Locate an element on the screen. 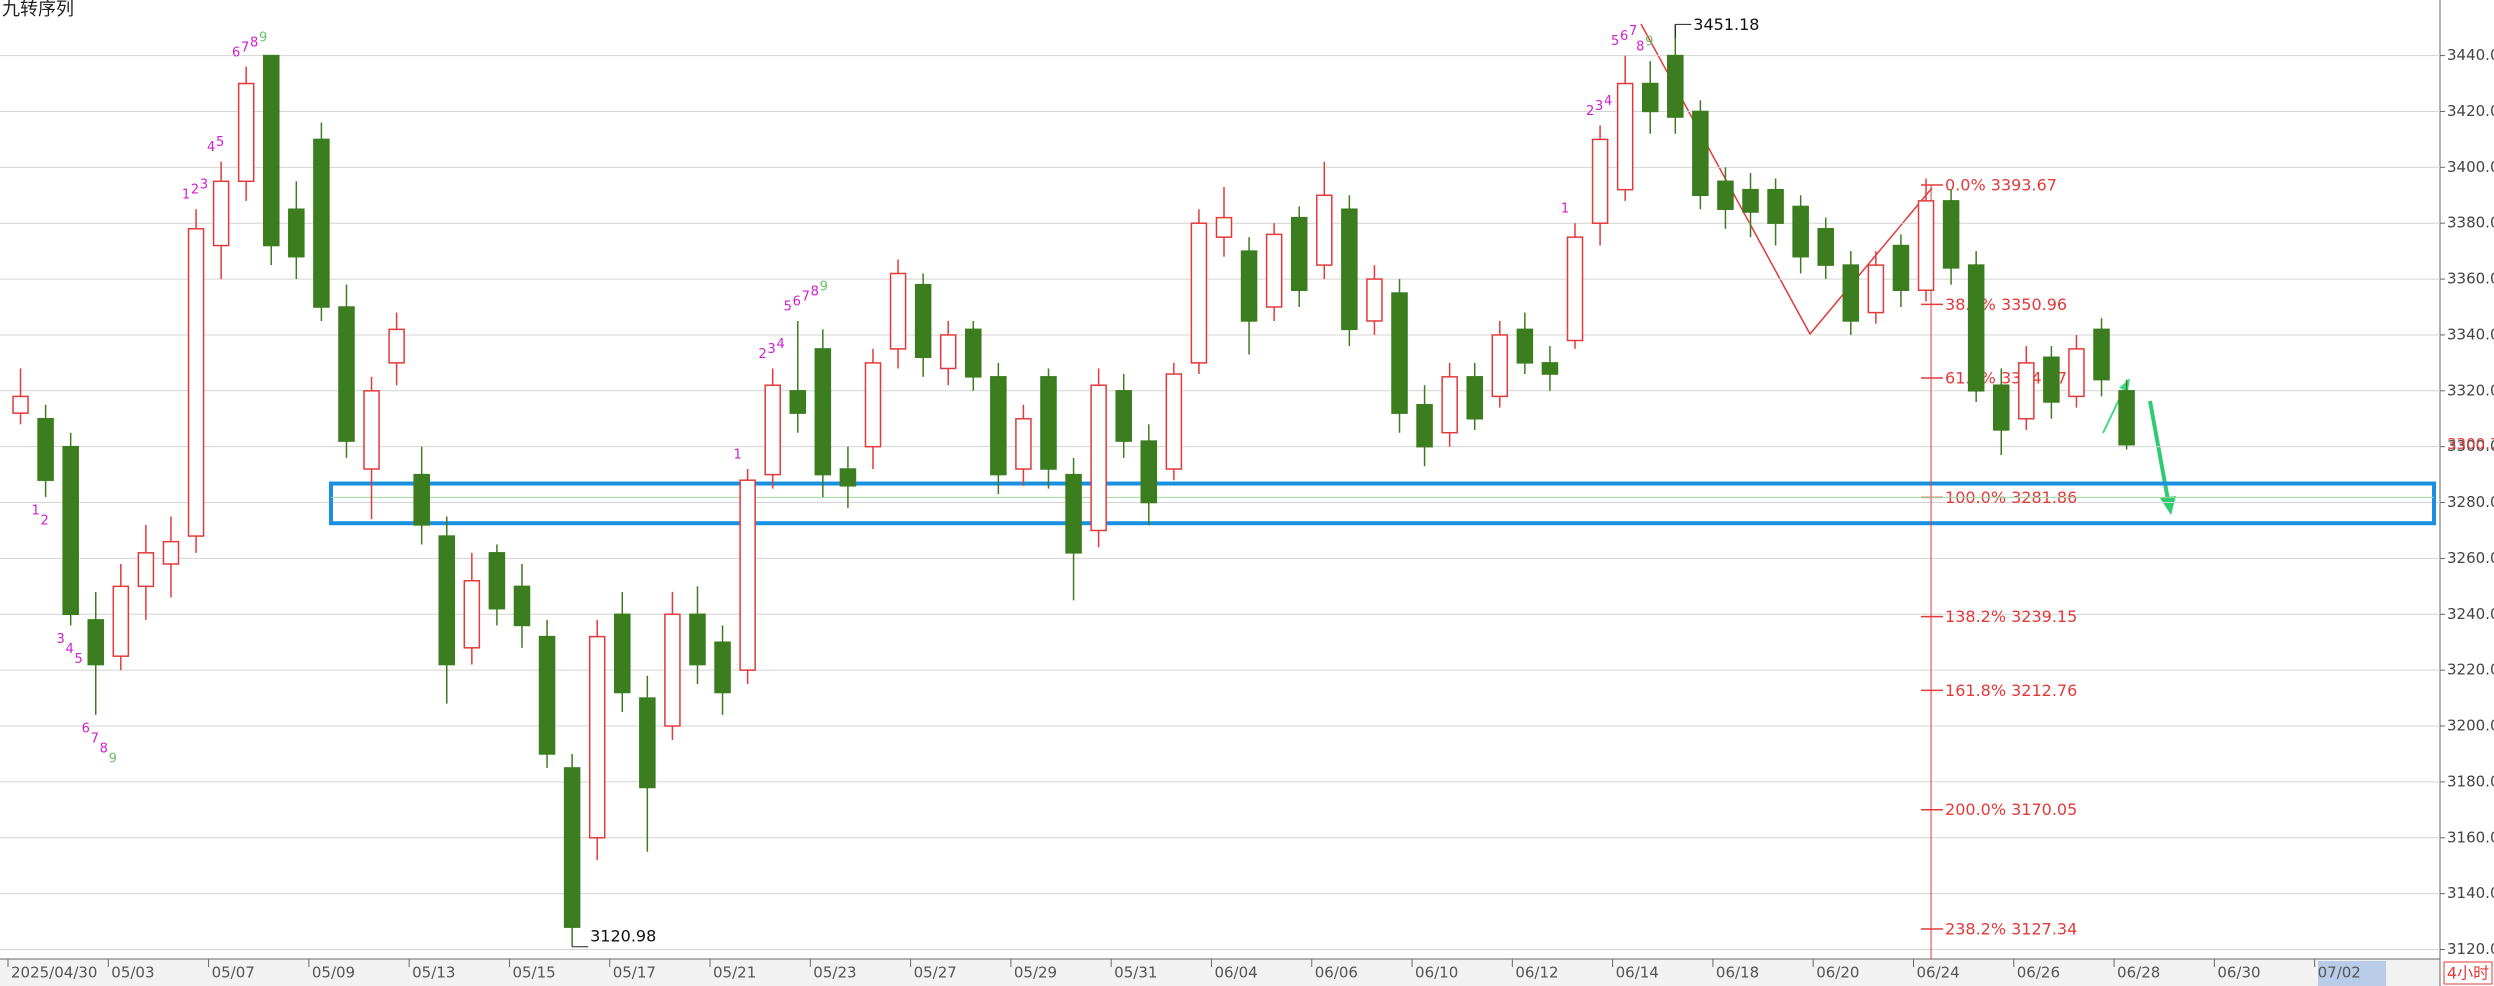 The width and height of the screenshot is (2494, 986). x-tick-label: 07/02 is located at coordinates (2339, 973).